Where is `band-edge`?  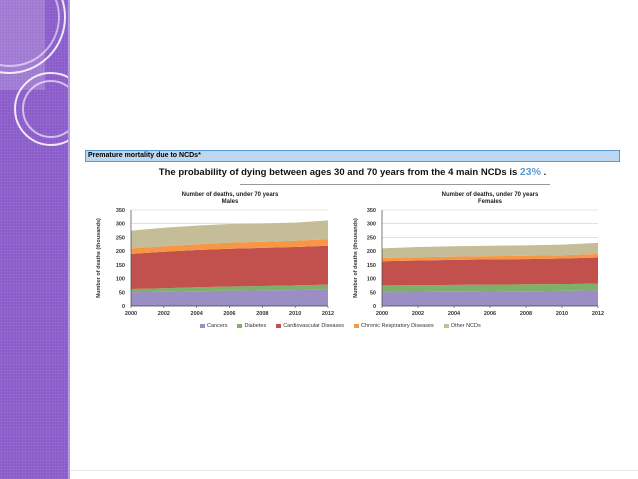 band-edge is located at coordinates (69, 239).